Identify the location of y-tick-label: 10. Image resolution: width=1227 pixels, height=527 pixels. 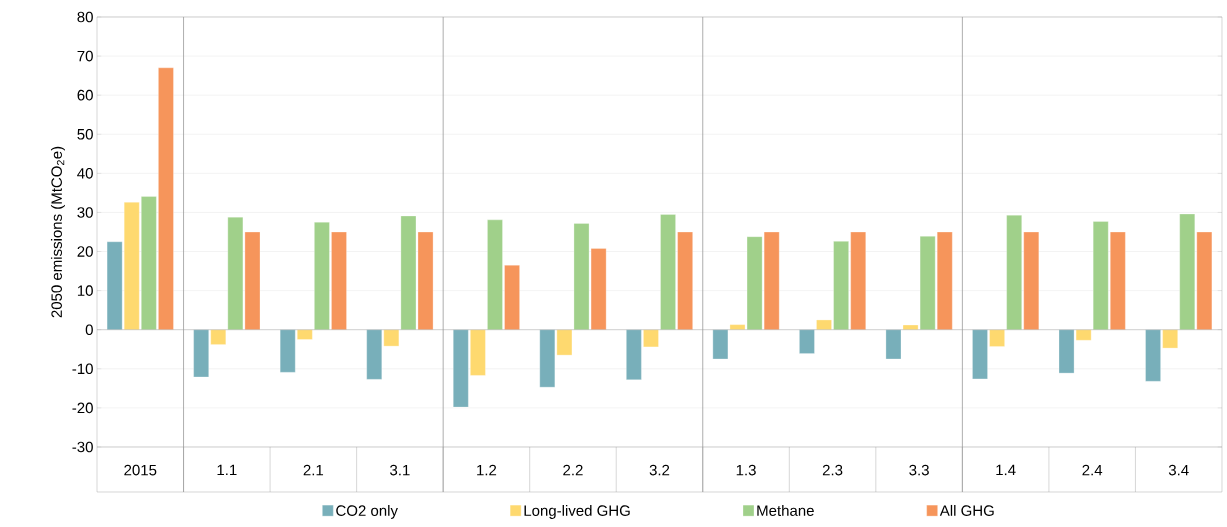
(85, 290).